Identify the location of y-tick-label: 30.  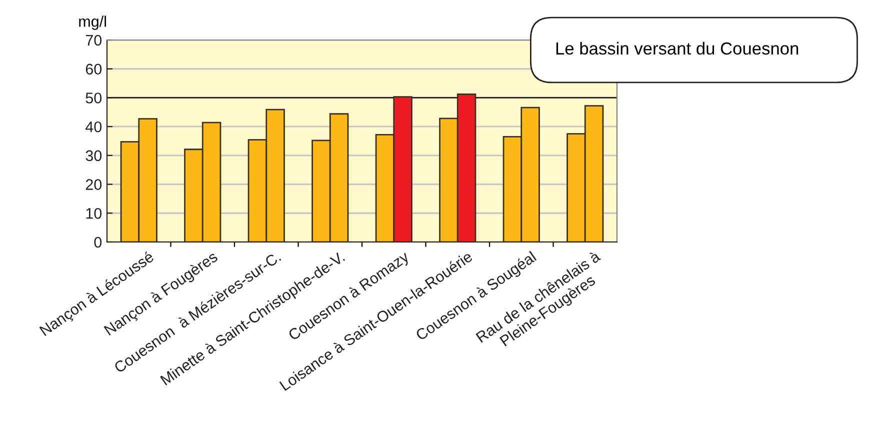
(94, 156).